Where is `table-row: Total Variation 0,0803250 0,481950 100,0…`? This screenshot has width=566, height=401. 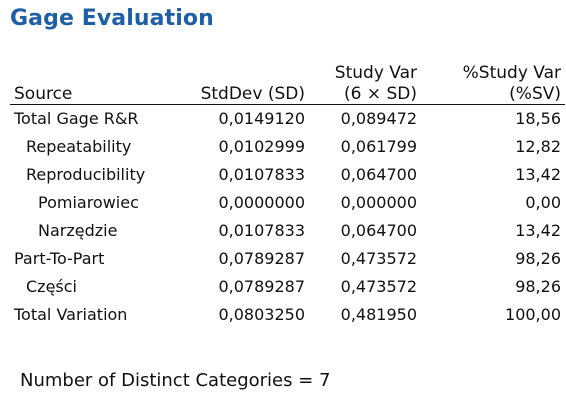
table-row: Total Variation 0,0803250 0,481950 100,0… is located at coordinates (287, 315).